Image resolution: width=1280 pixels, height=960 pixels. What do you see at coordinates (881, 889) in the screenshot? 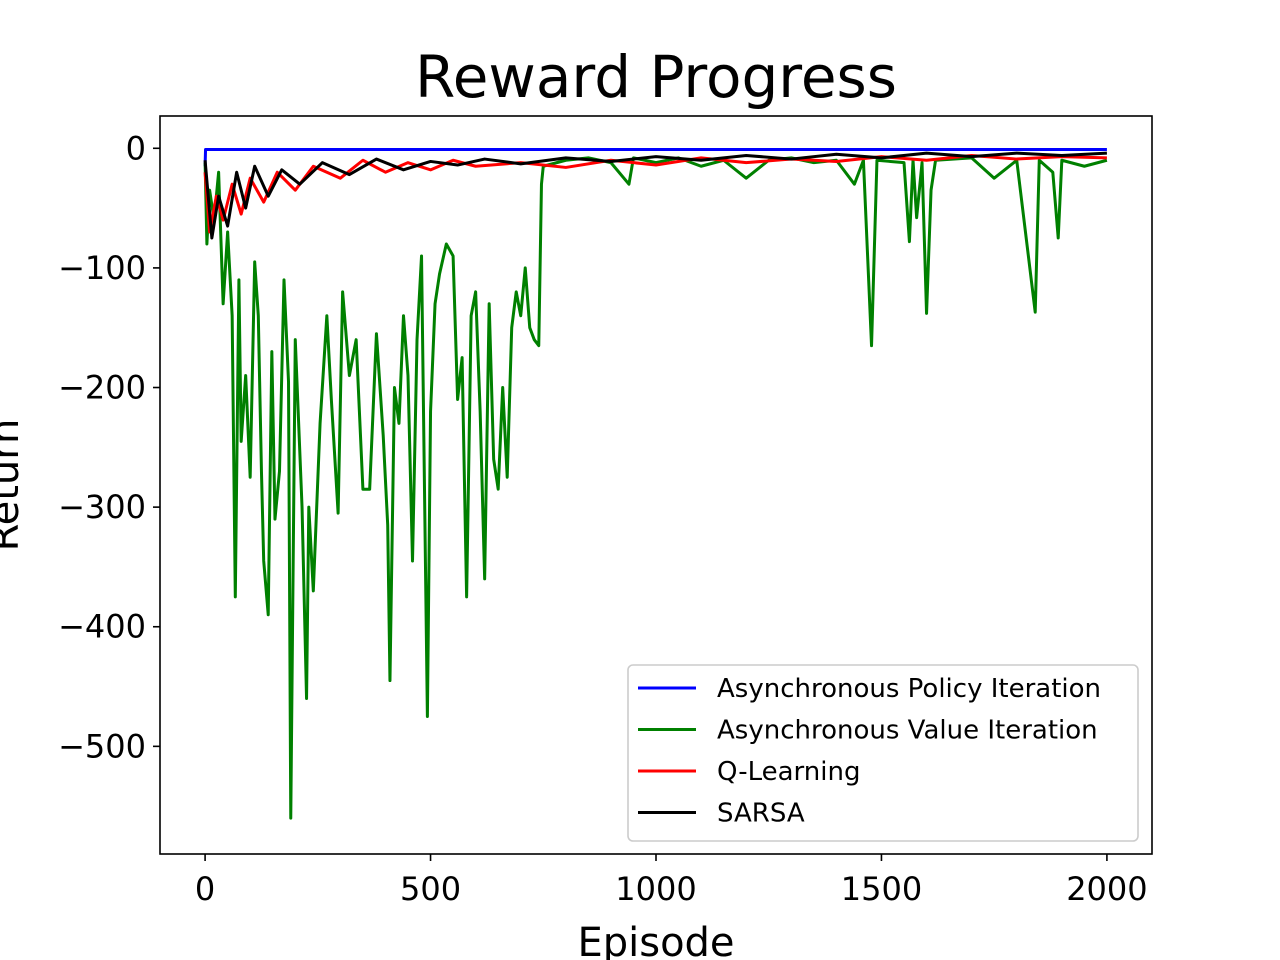
I see `x-tick-label: 1500` at bounding box center [881, 889].